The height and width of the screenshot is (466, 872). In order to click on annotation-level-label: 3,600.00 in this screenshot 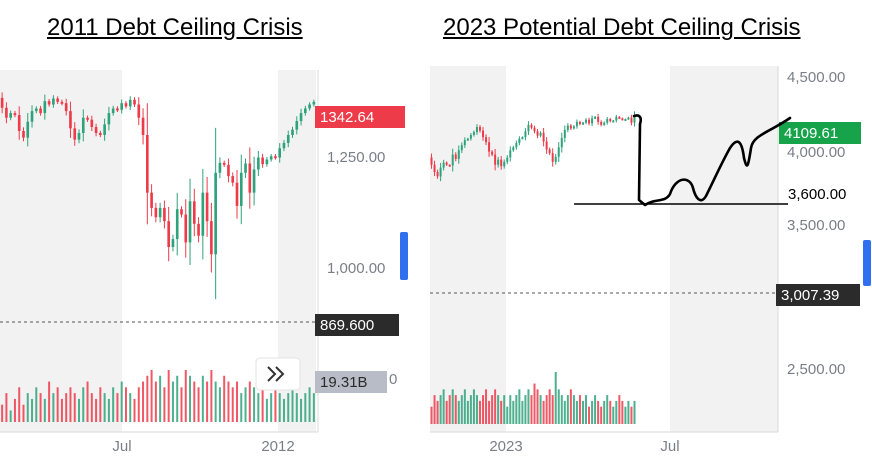, I will do `click(817, 194)`.